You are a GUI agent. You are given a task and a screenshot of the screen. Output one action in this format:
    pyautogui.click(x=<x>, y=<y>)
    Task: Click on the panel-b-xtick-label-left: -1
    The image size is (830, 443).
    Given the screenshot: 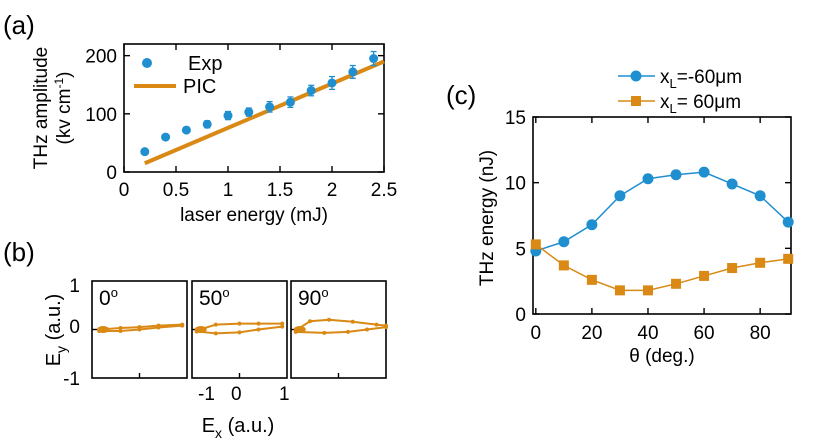 What is the action you would take?
    pyautogui.click(x=206, y=394)
    